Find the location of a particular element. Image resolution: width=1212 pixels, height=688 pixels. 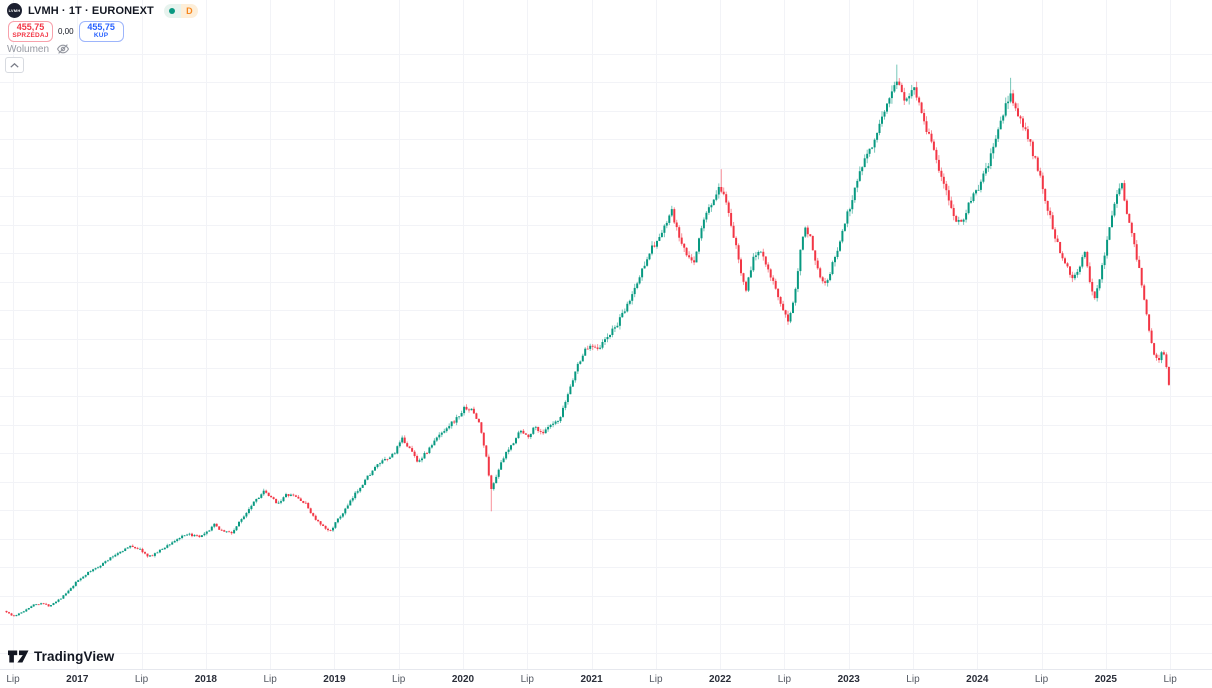

chevron-up-icon is located at coordinates (14, 65).